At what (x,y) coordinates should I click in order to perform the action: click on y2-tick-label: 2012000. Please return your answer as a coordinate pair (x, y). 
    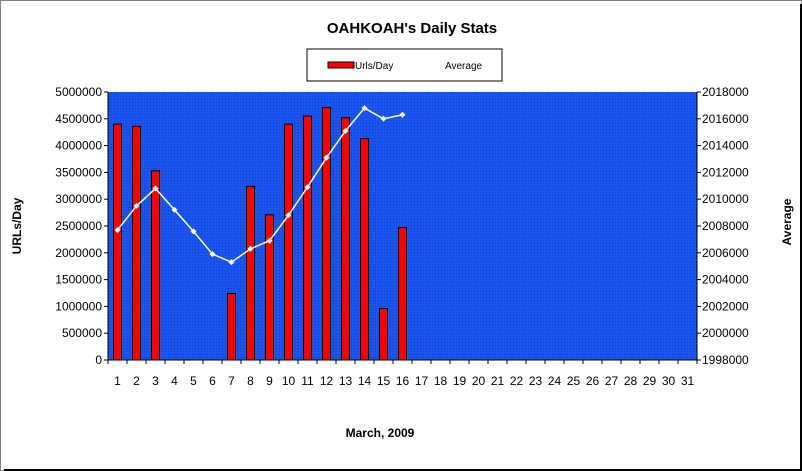
    Looking at the image, I should click on (725, 172).